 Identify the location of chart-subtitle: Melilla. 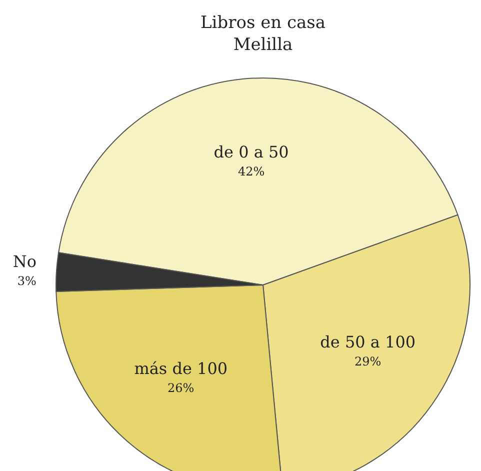
(263, 45).